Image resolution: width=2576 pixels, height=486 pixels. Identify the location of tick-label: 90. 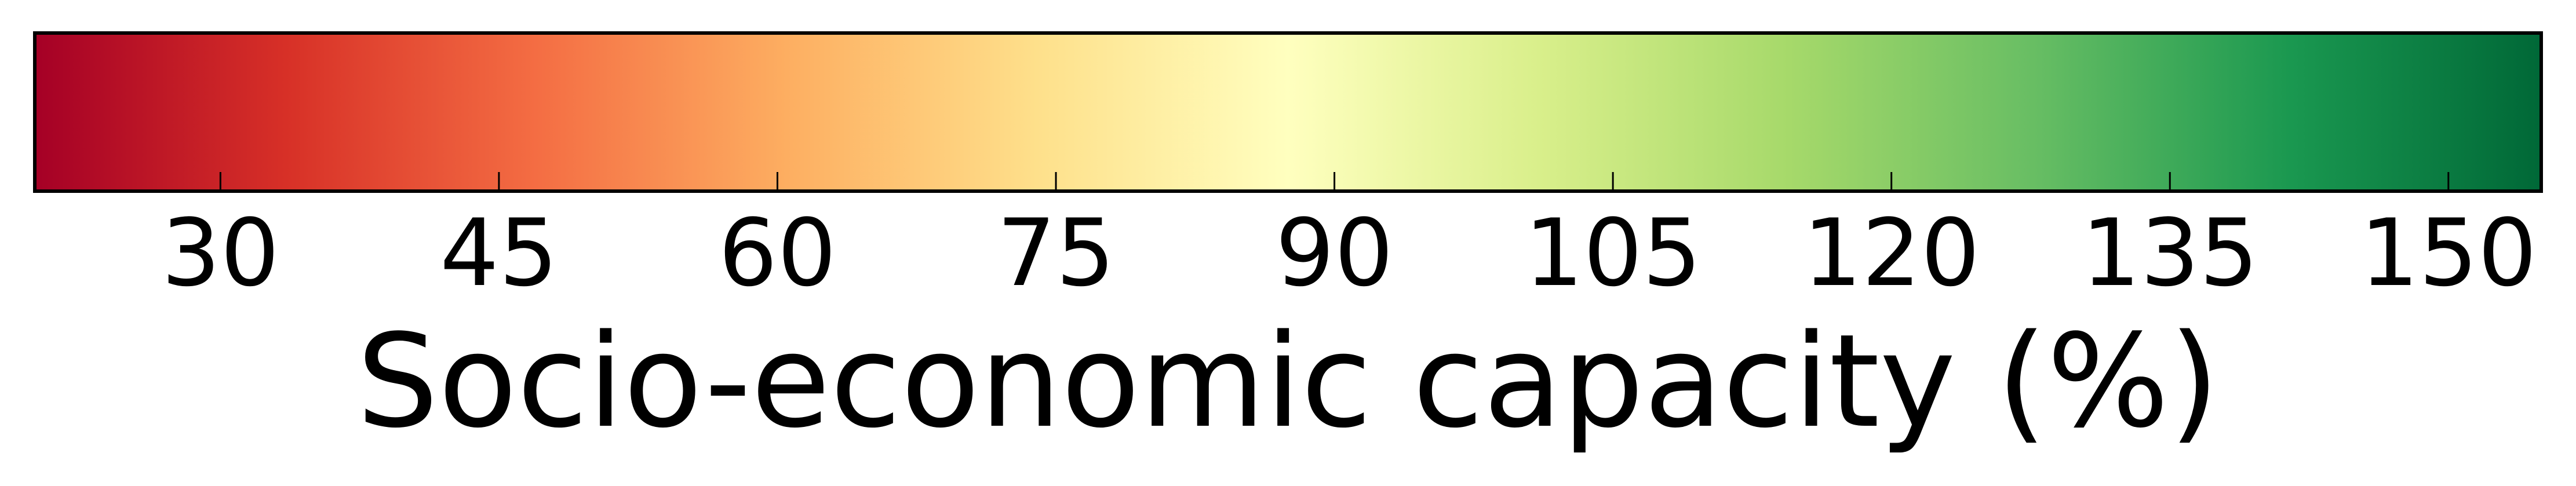
(1335, 253).